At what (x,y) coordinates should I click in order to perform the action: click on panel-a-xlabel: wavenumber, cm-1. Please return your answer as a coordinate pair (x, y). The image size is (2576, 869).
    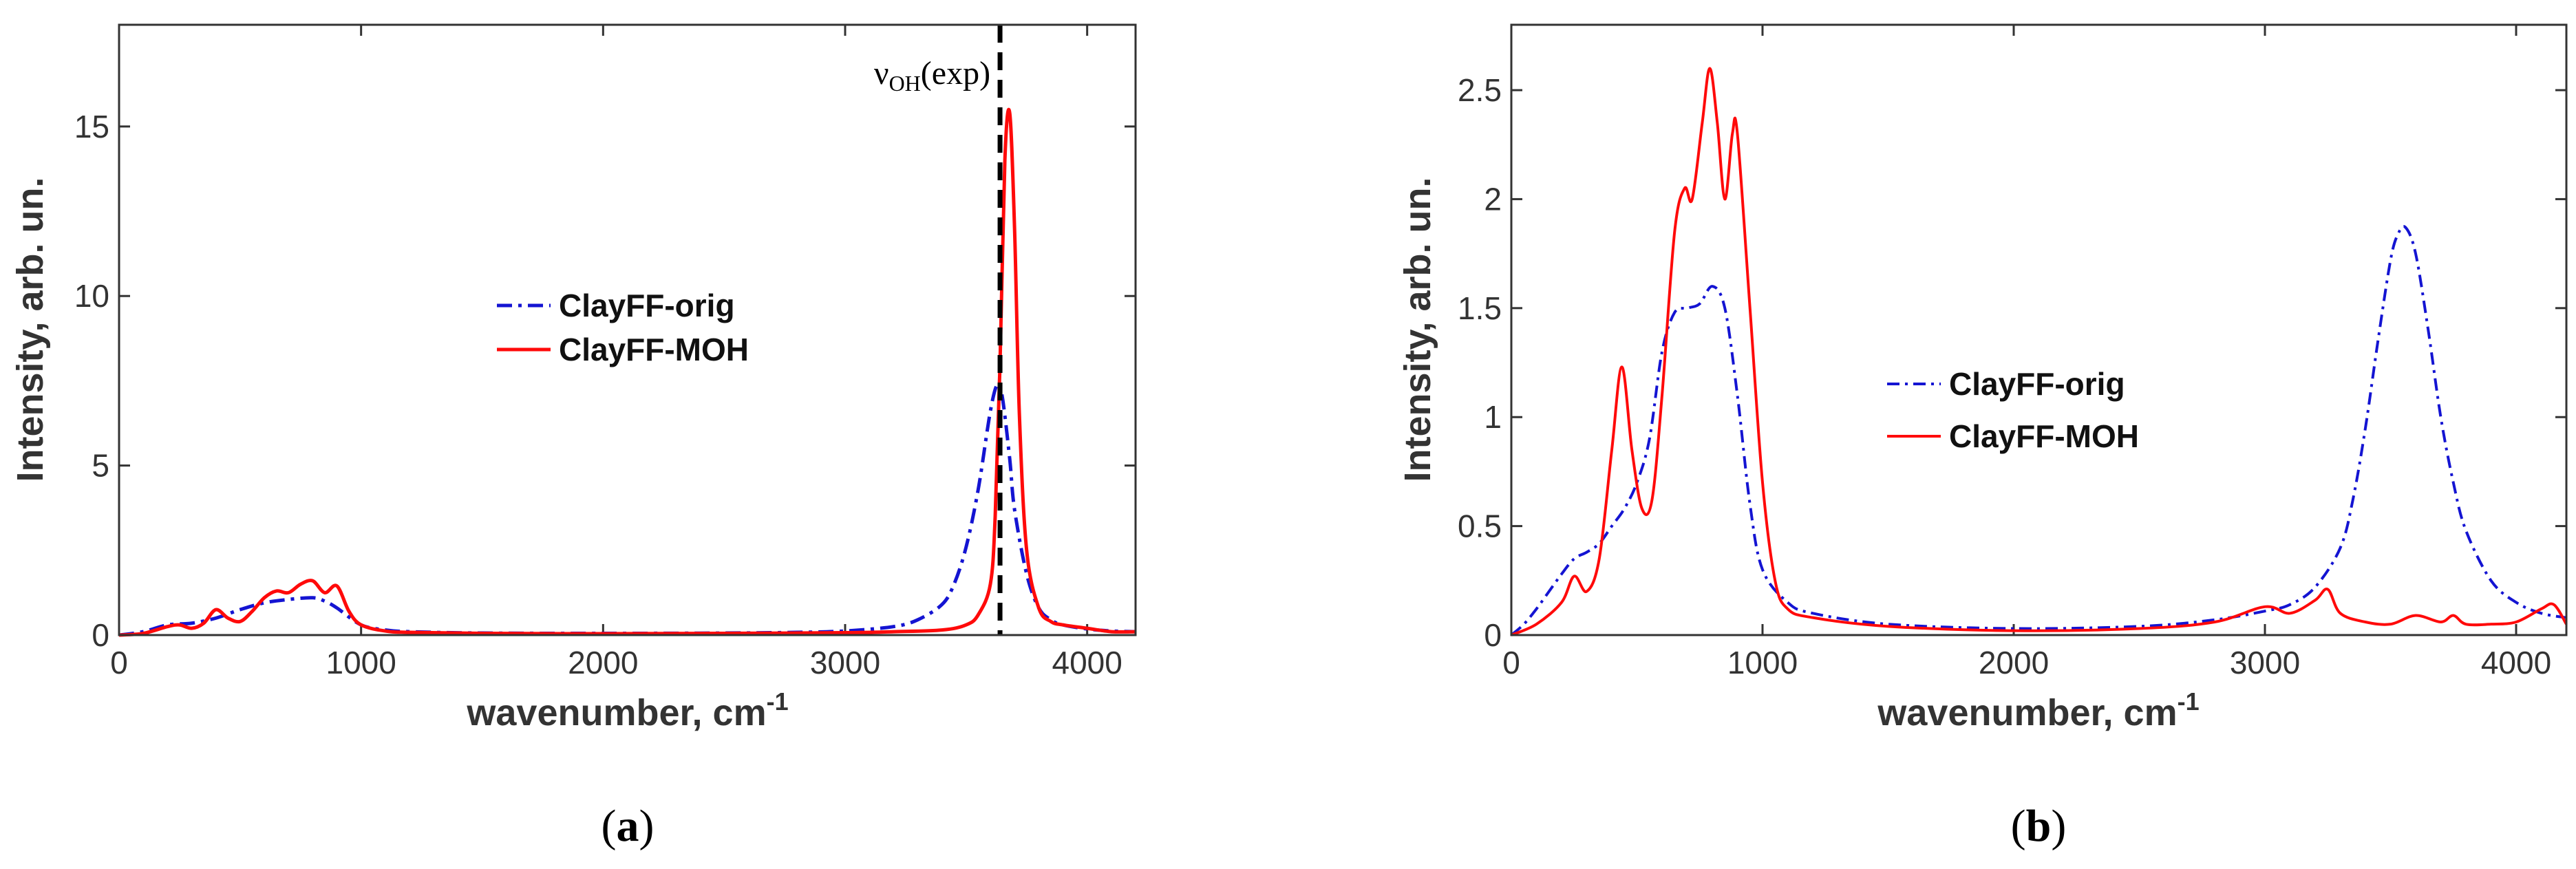
    Looking at the image, I should click on (627, 710).